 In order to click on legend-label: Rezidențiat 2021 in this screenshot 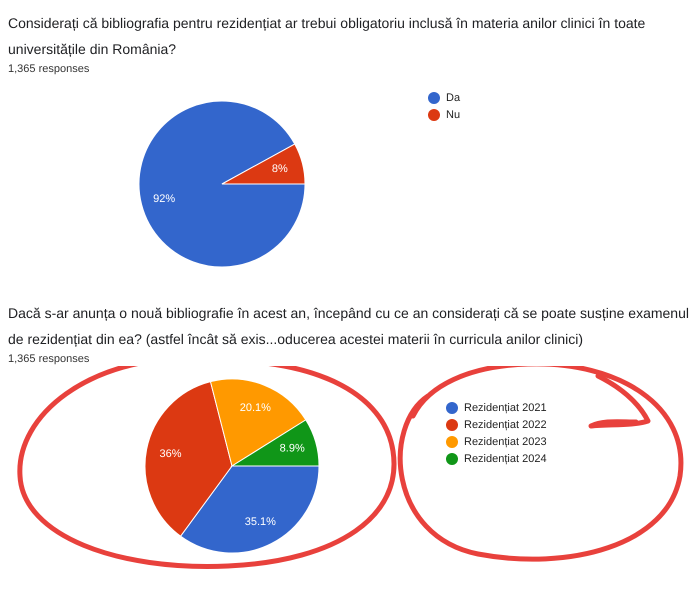, I will do `click(505, 408)`.